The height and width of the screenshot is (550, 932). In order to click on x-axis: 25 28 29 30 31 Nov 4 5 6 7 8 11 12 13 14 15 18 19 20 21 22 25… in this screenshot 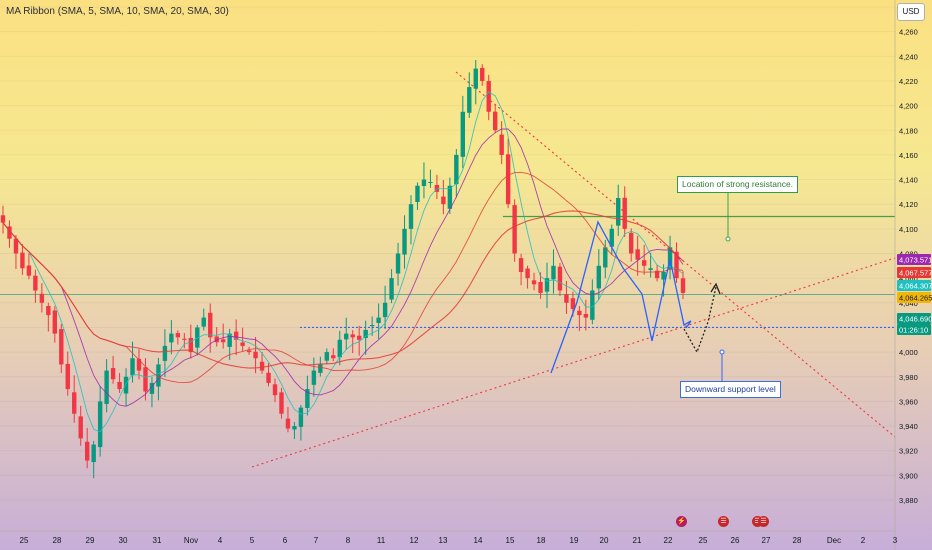, I will do `click(449, 537)`.